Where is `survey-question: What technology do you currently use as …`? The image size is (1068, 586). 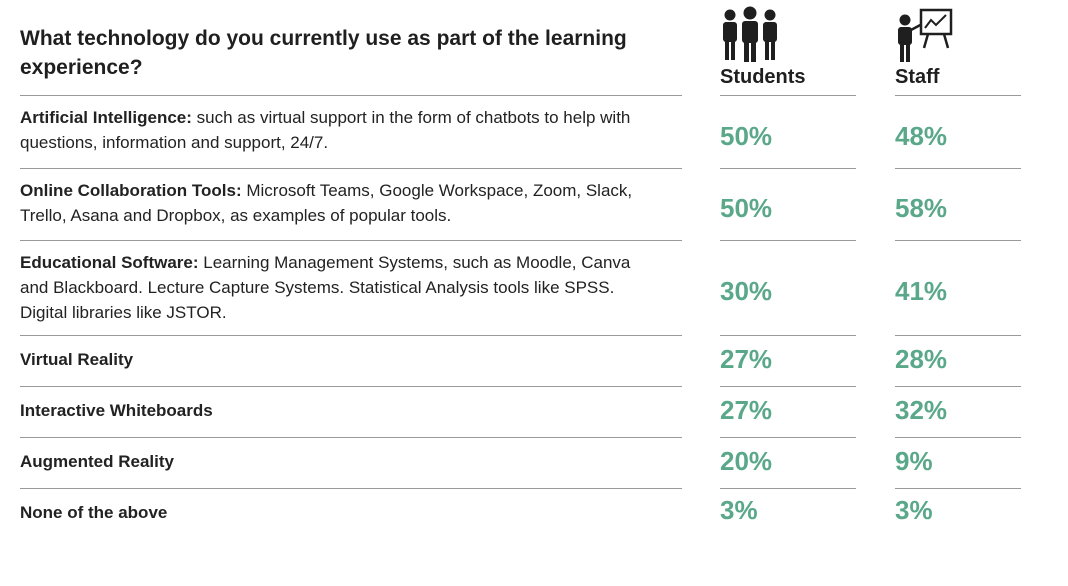
survey-question: What technology do you currently use as … is located at coordinates (323, 53).